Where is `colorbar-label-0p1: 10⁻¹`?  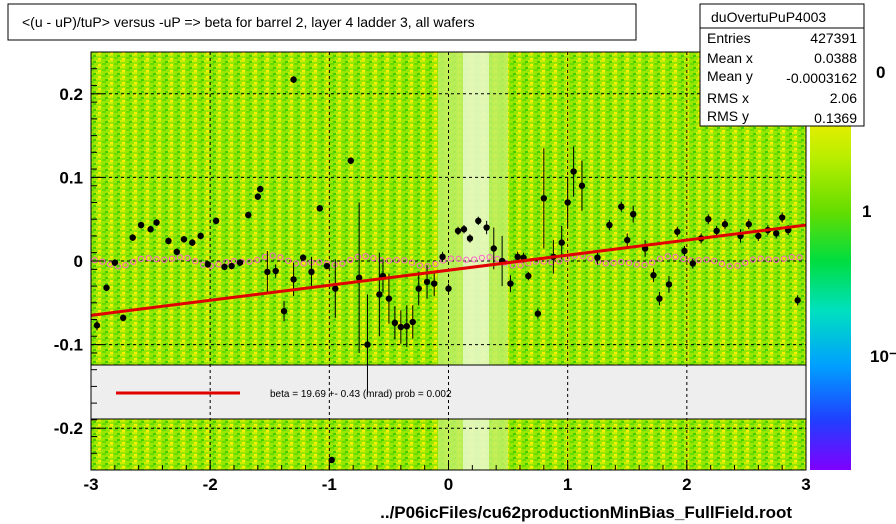
colorbar-label-0p1: 10⁻¹ is located at coordinates (883, 356).